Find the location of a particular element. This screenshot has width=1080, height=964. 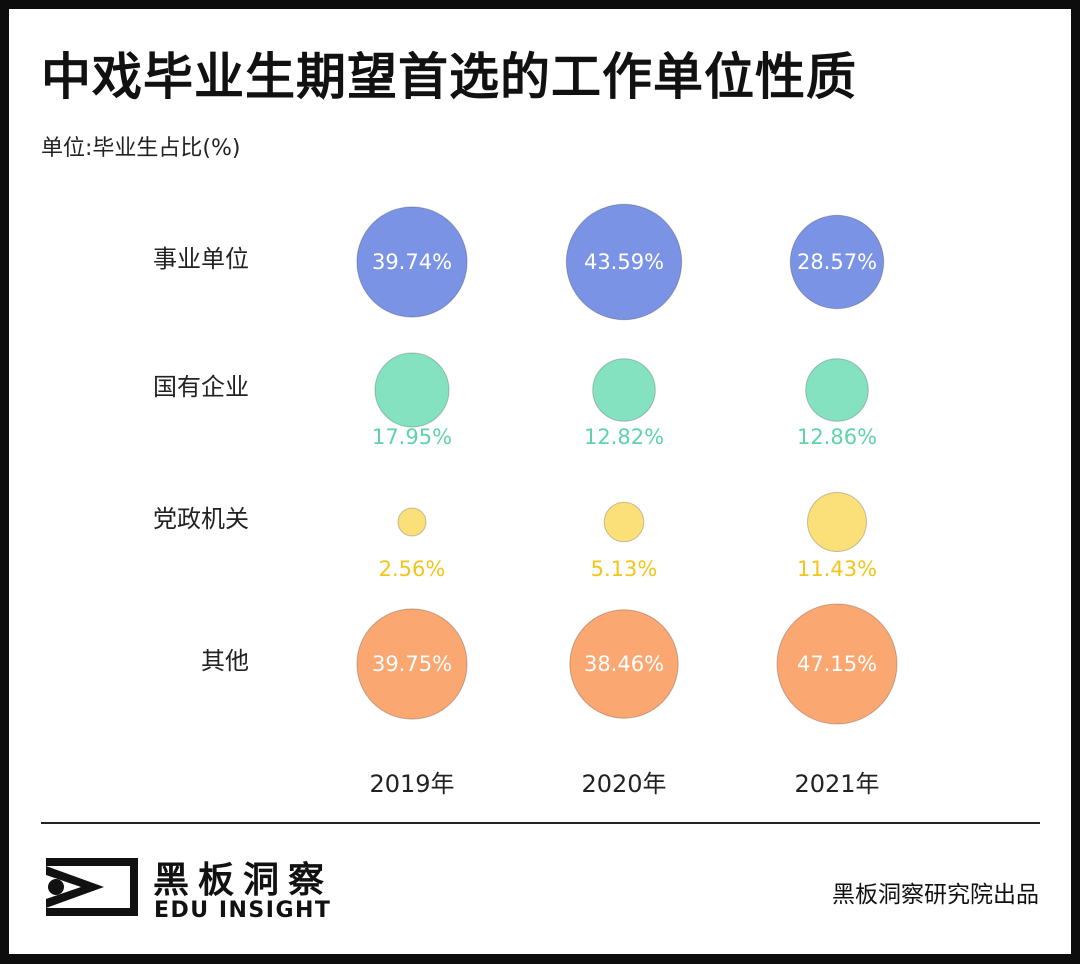

chart-title: 中戏毕业生期望首选的工作单位性质 is located at coordinates (449, 77).